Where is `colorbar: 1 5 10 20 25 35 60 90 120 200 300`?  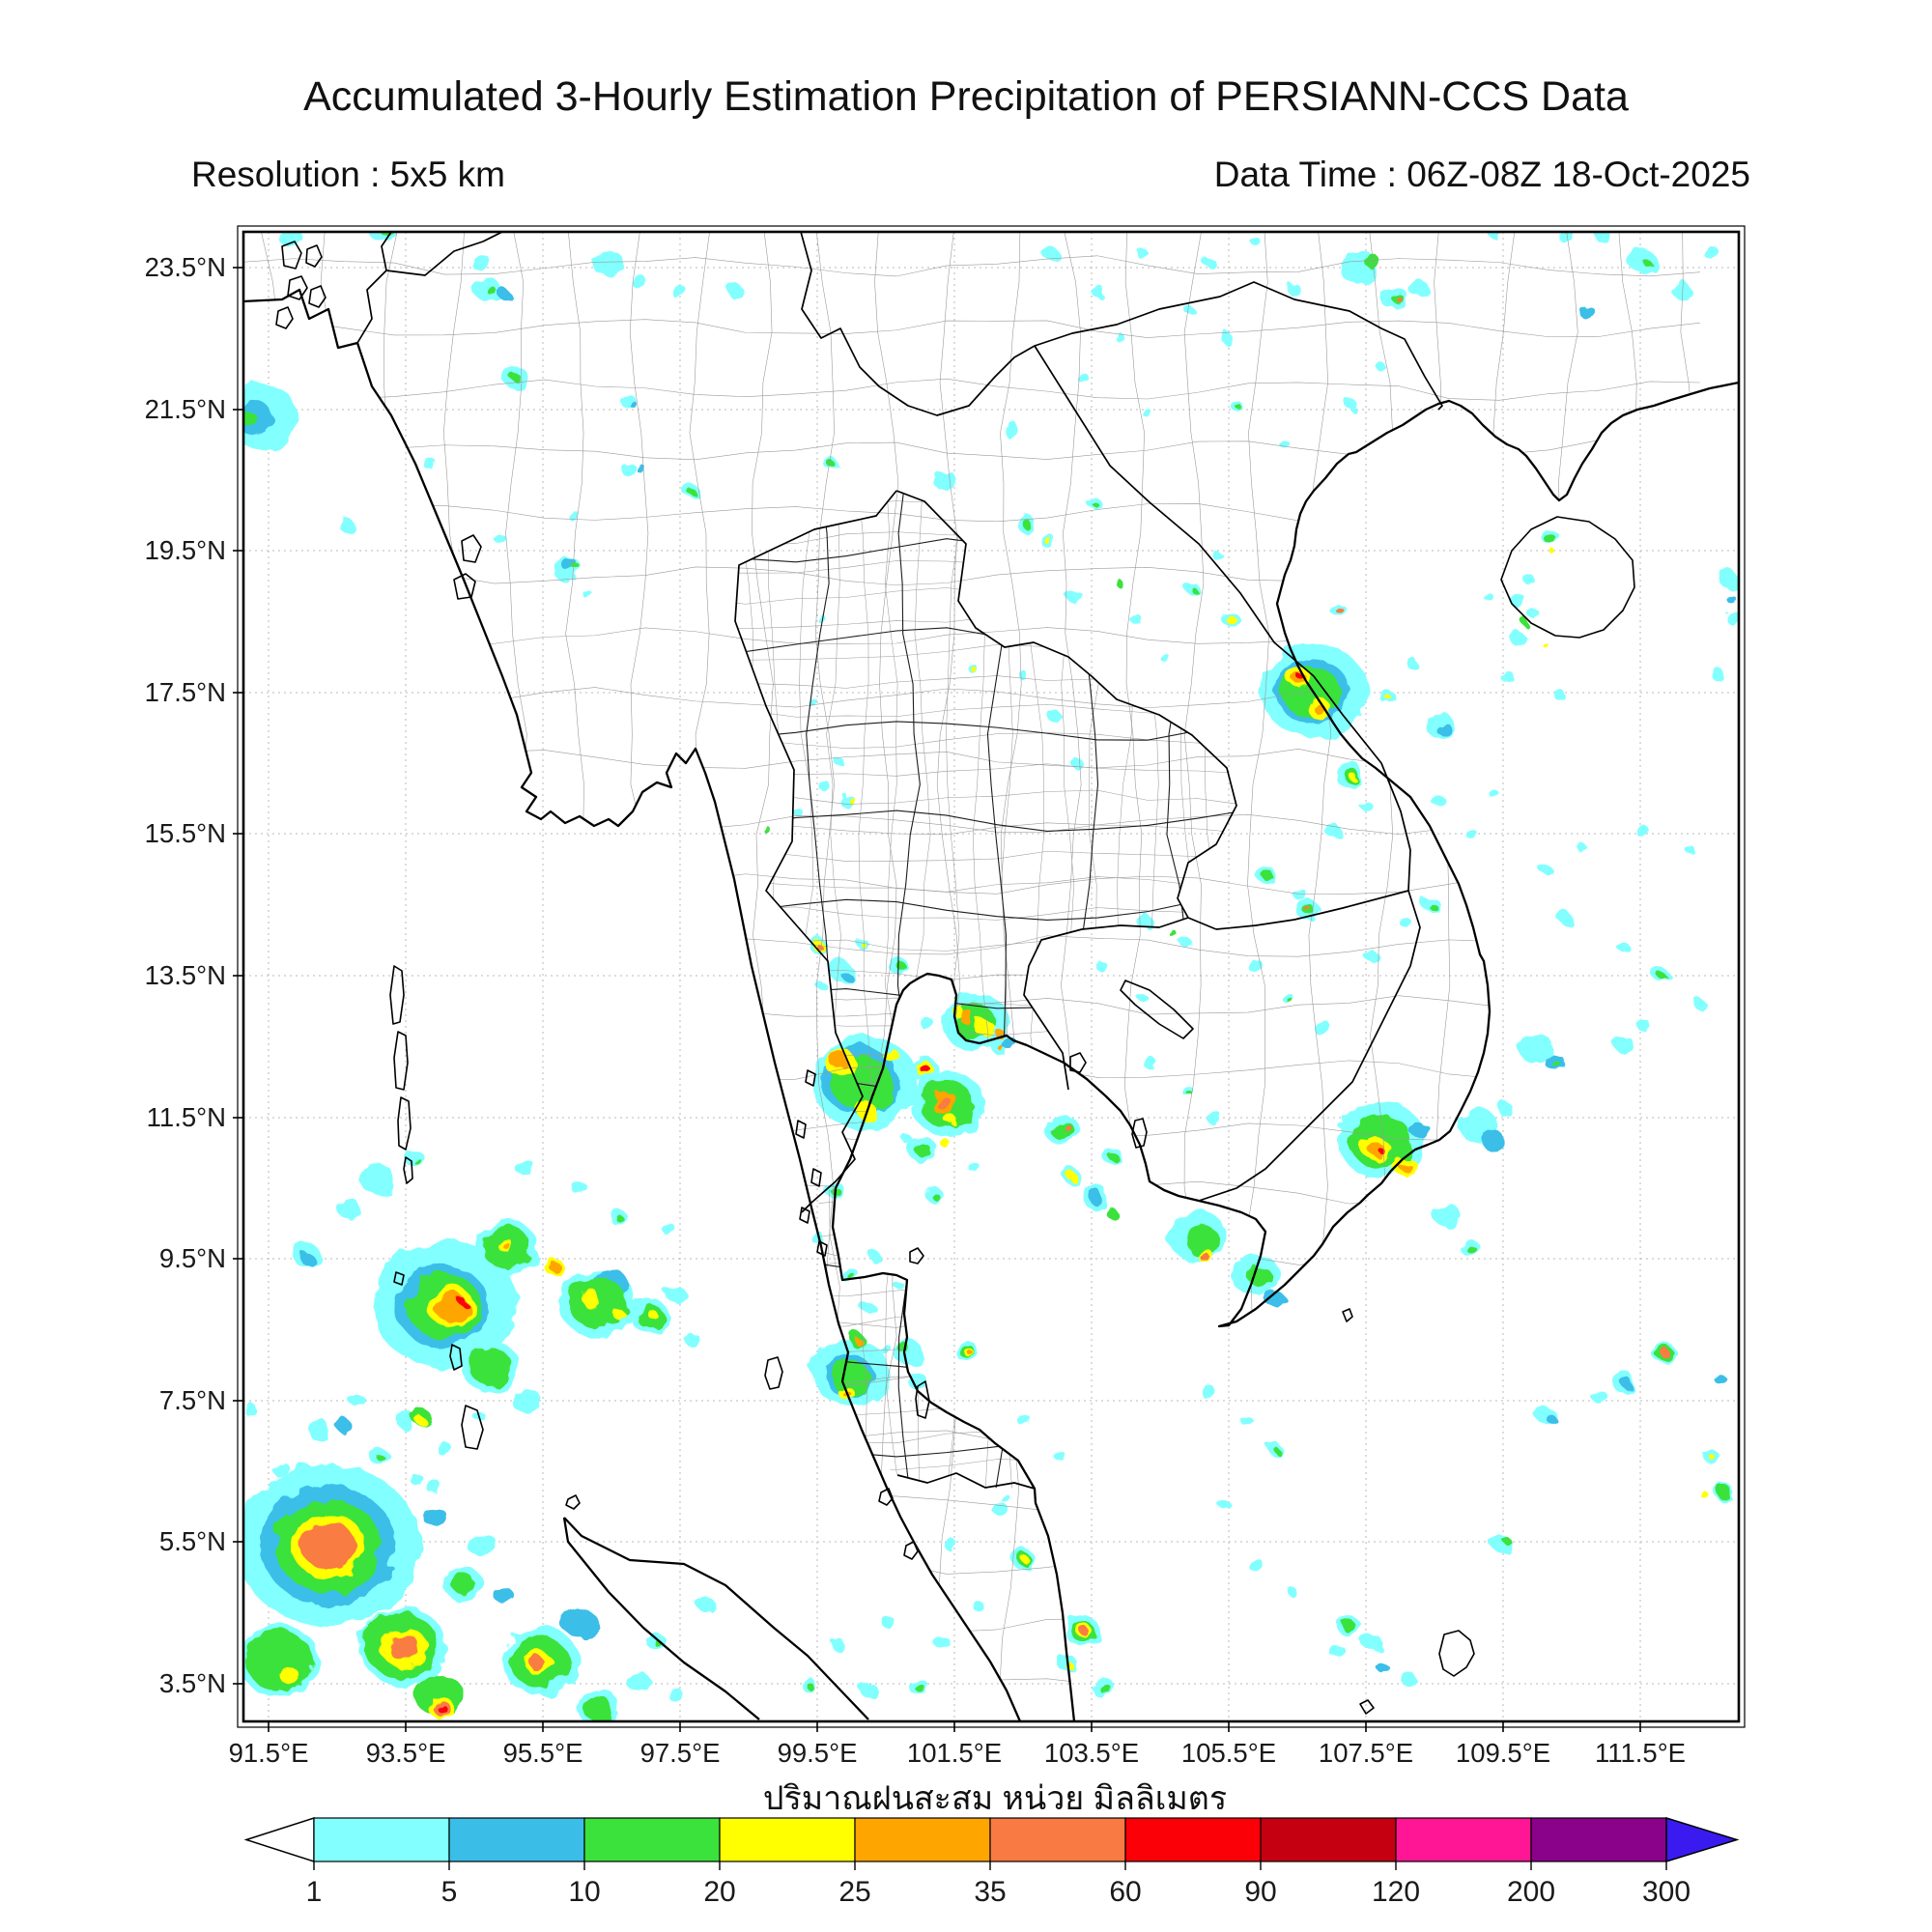 colorbar: 1 5 10 20 25 35 60 90 120 200 300 is located at coordinates (992, 1862).